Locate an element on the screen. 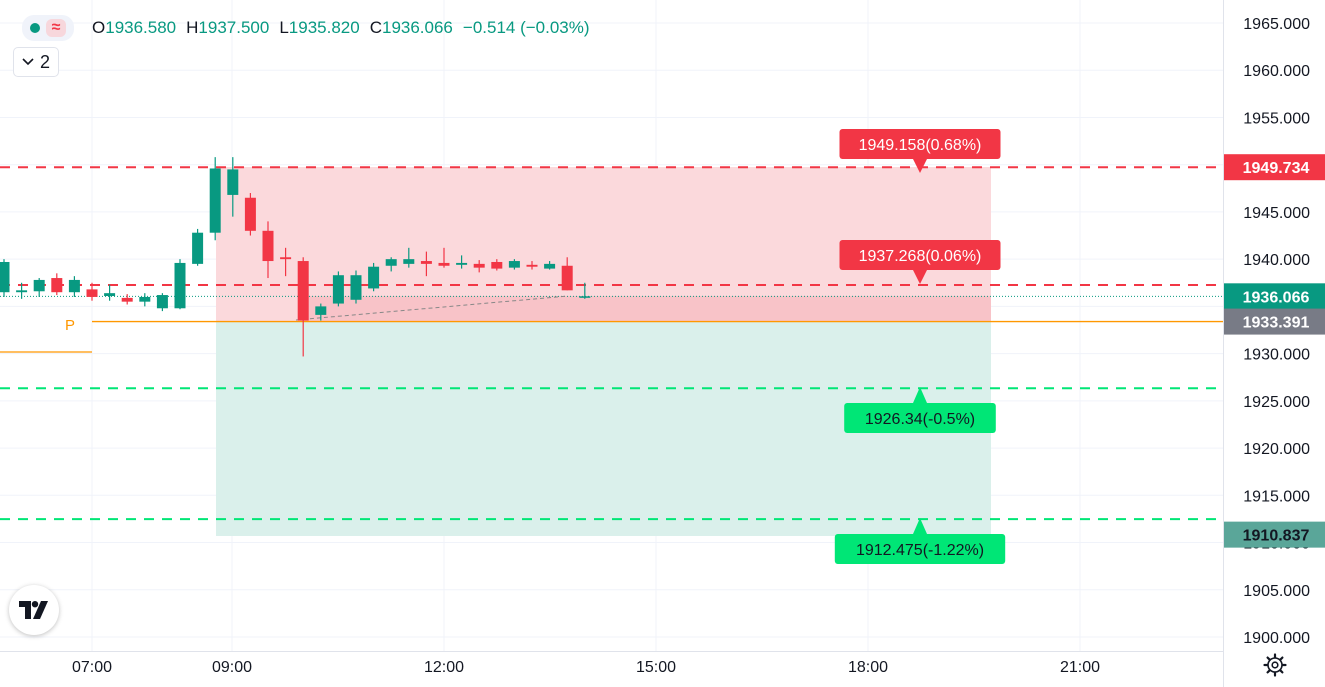  price-tag-label: 1936.066 is located at coordinates (1276, 297).